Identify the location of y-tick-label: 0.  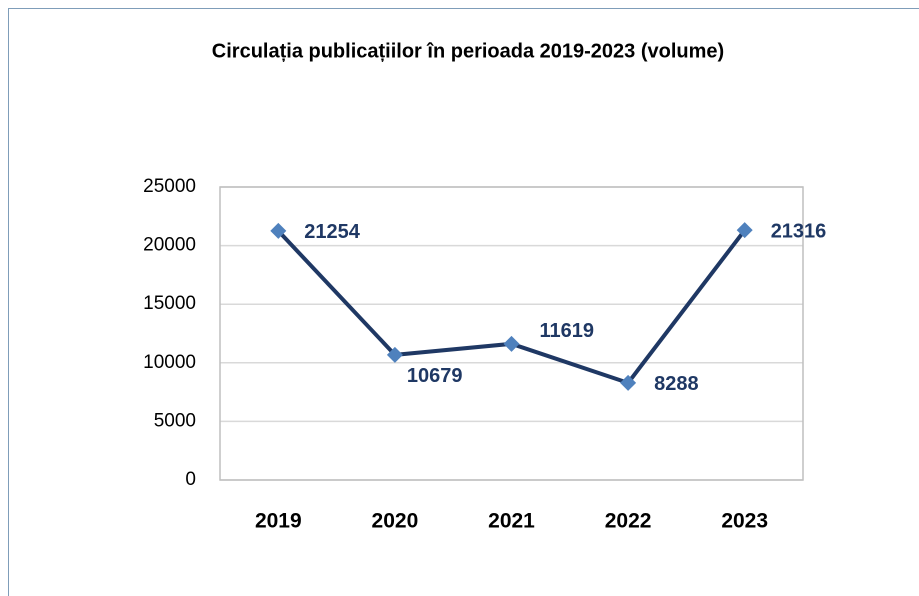
(190, 479).